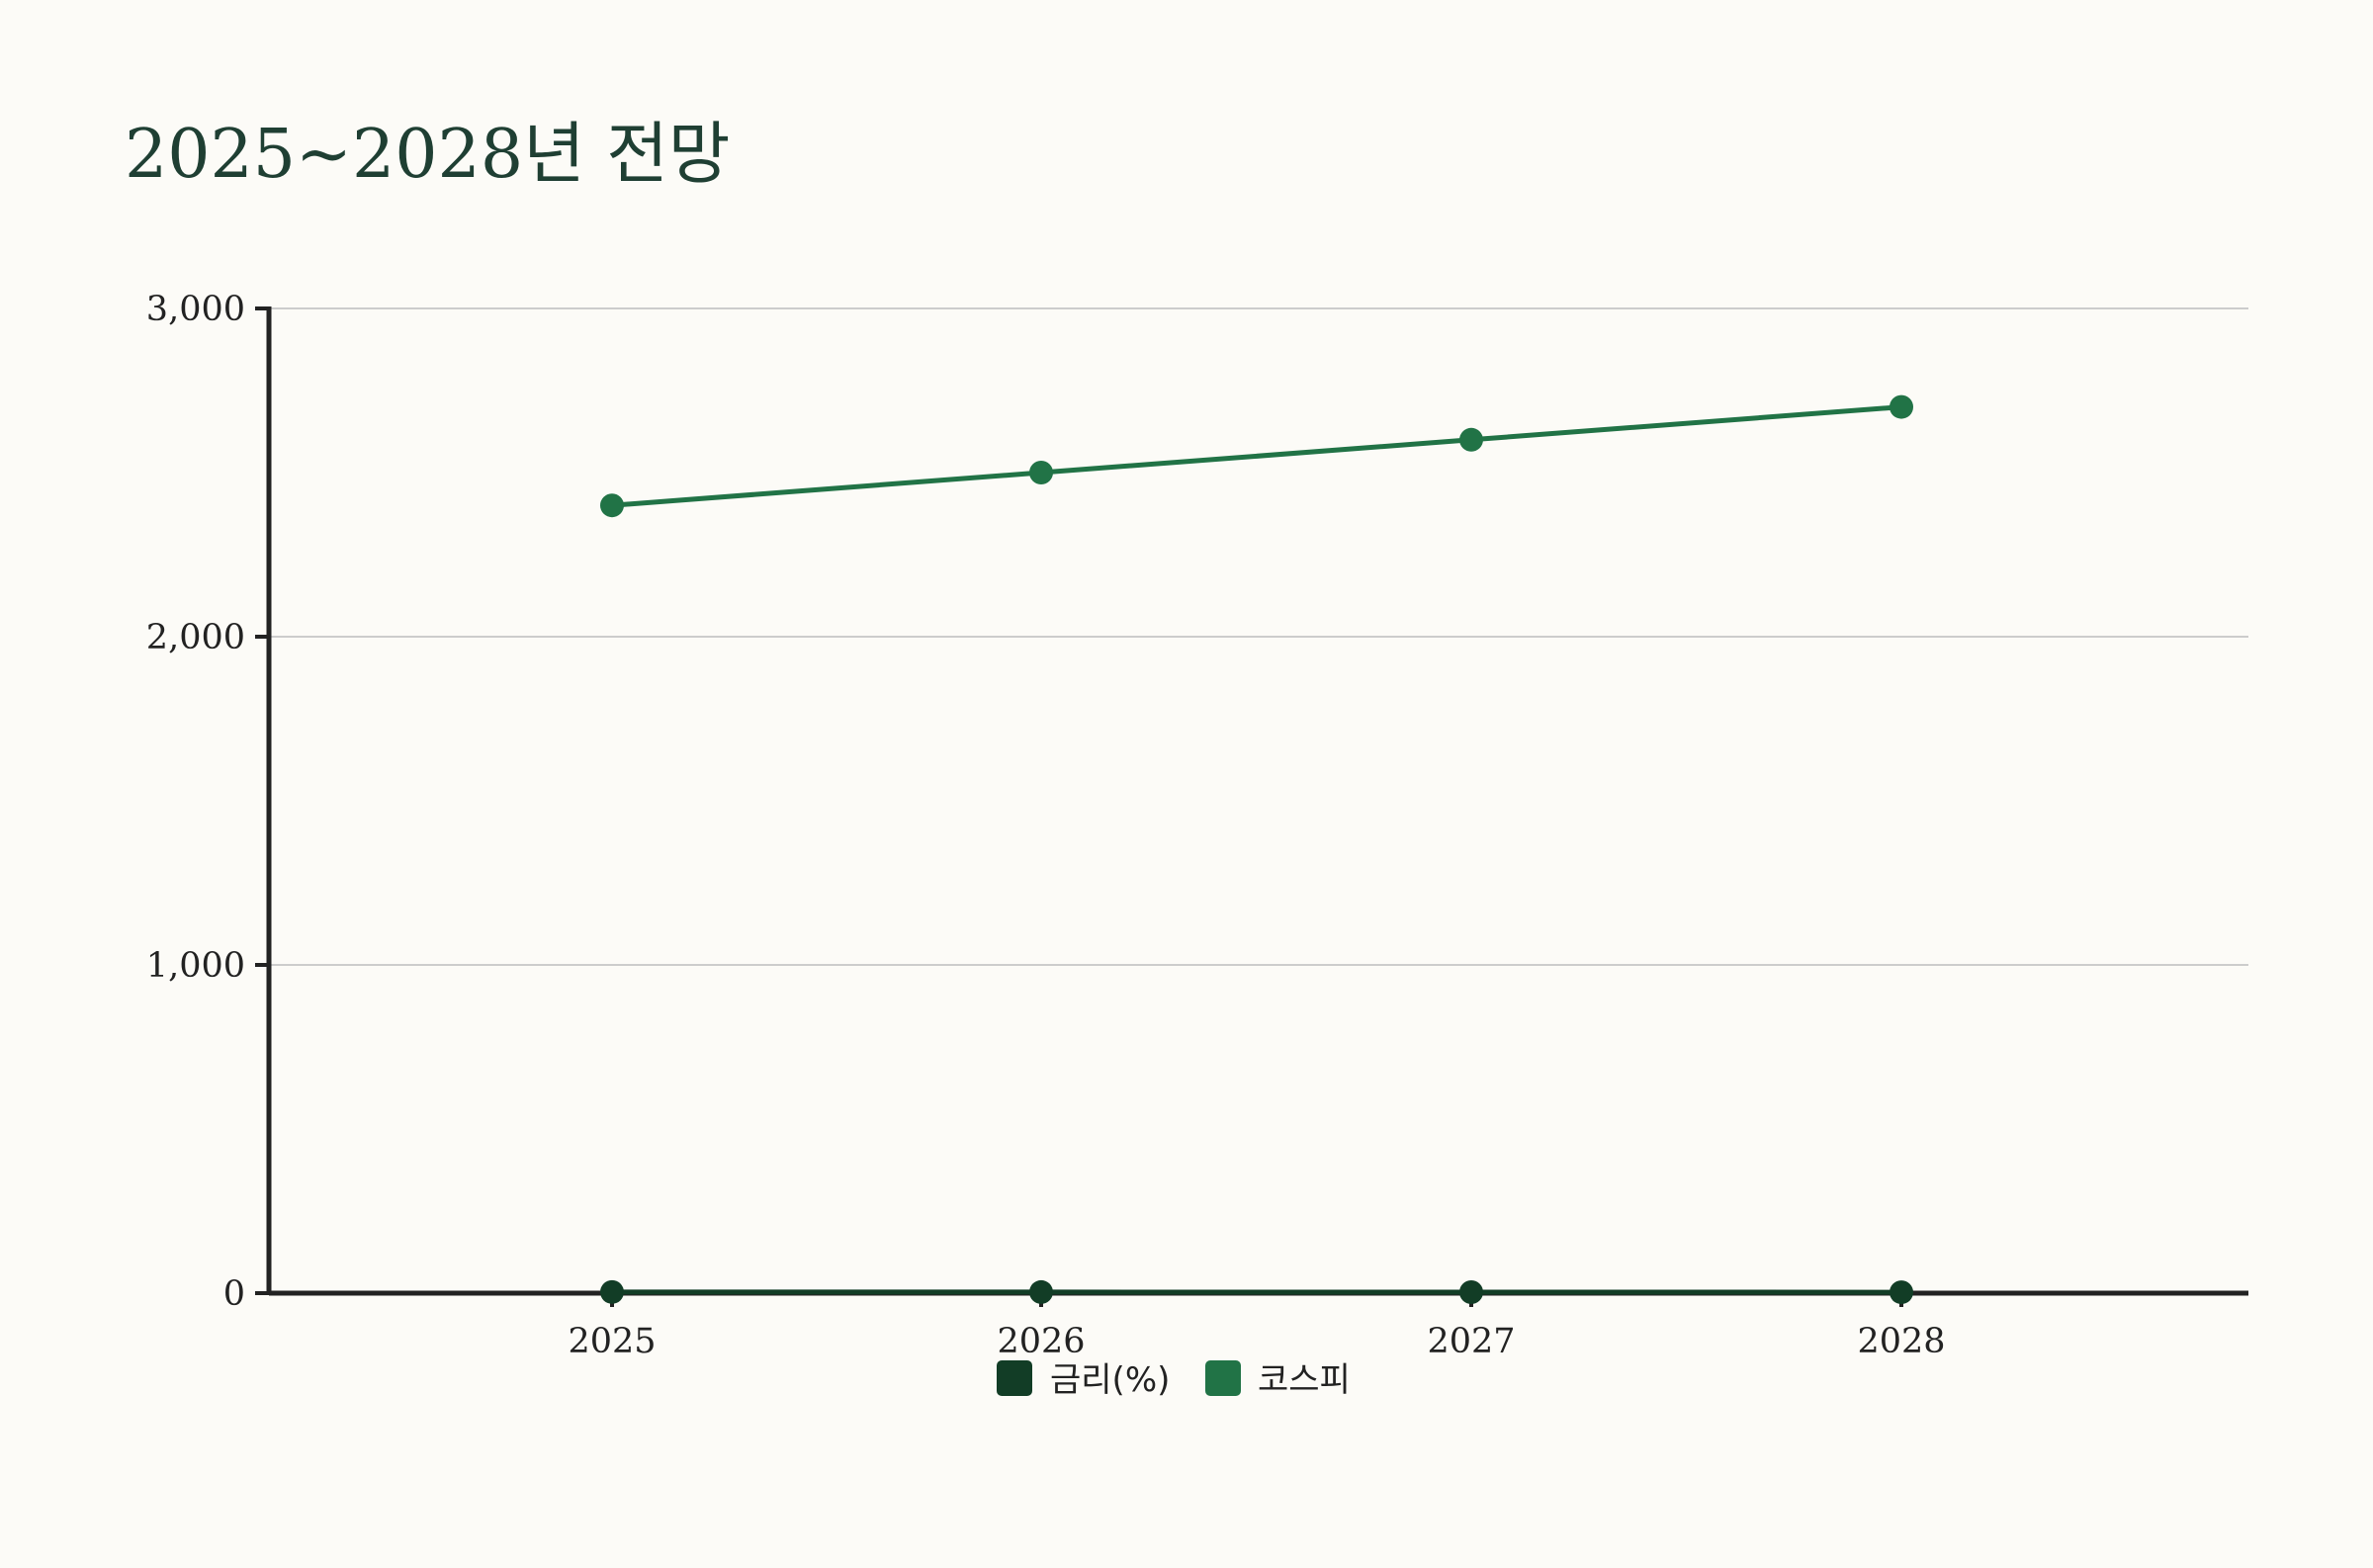  Describe the element at coordinates (1304, 1380) in the screenshot. I see `legend-label: 코스피` at that location.